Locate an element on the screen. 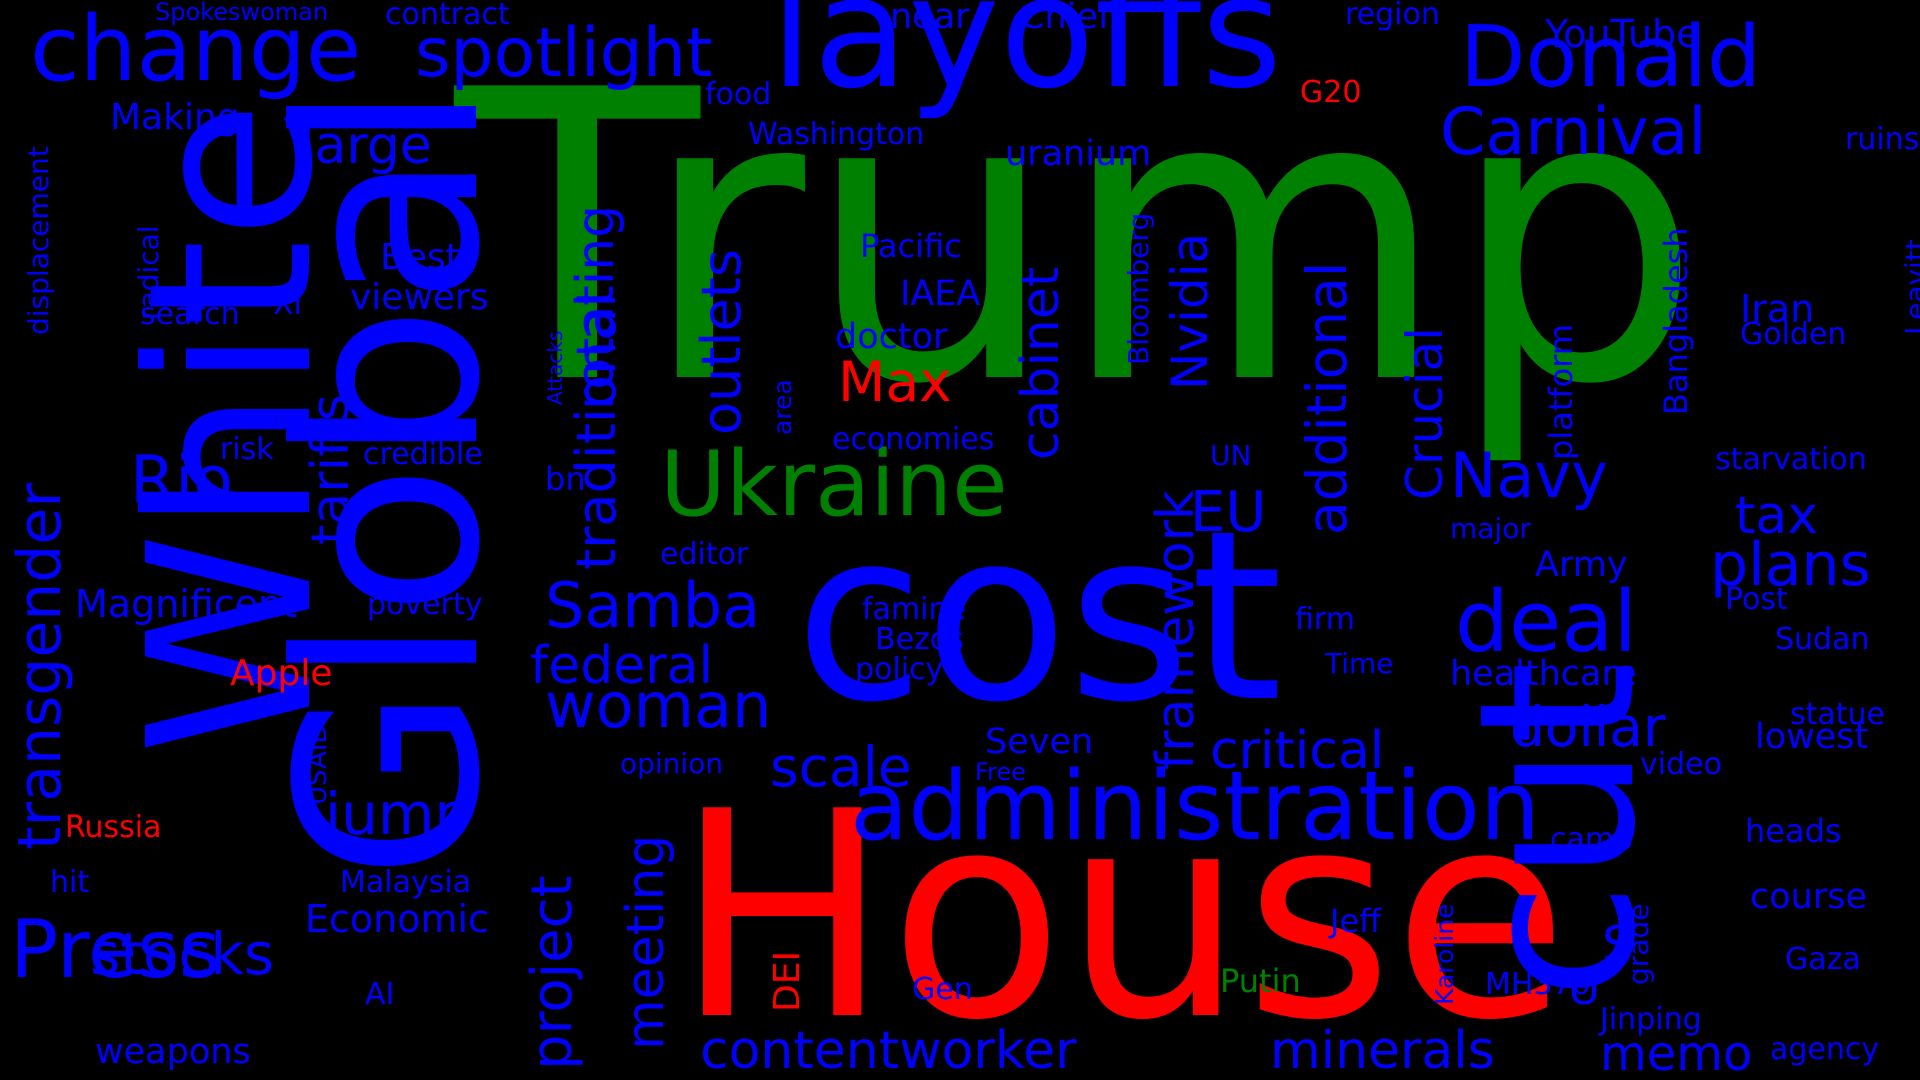 The width and height of the screenshot is (1920, 1080). cloud-word: woman is located at coordinates (658, 705).